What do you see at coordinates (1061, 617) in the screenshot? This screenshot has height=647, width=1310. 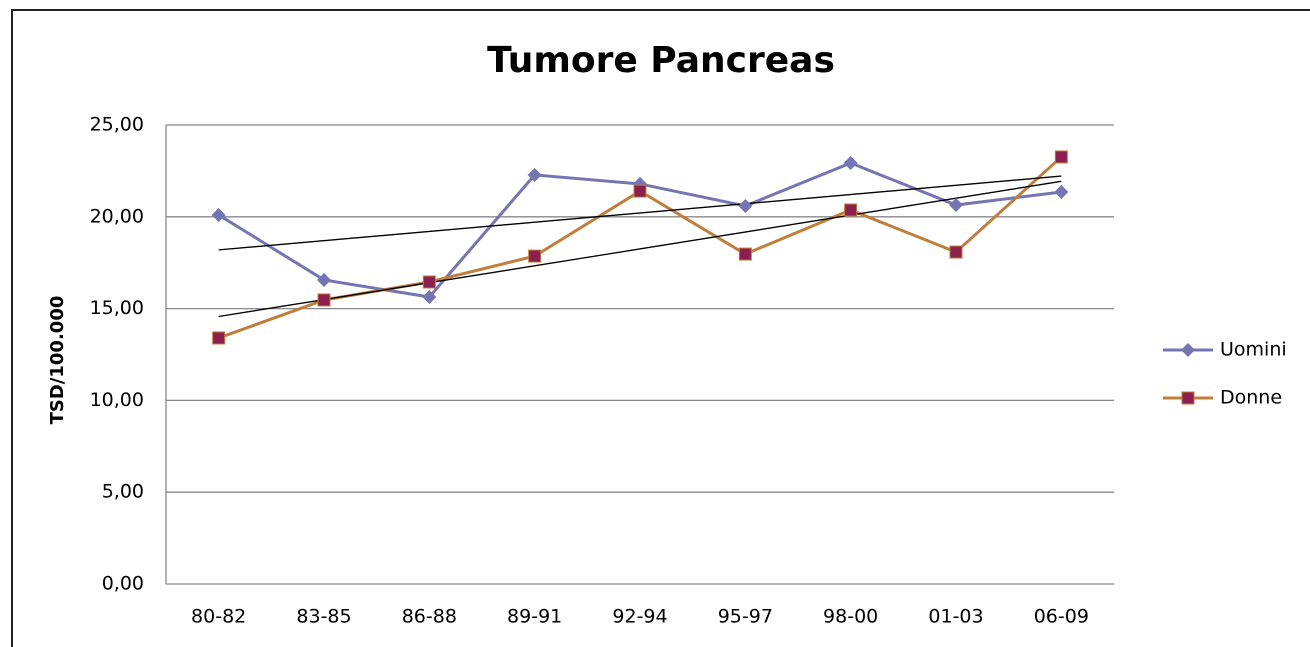 I see `x-tick-label: 06-09` at bounding box center [1061, 617].